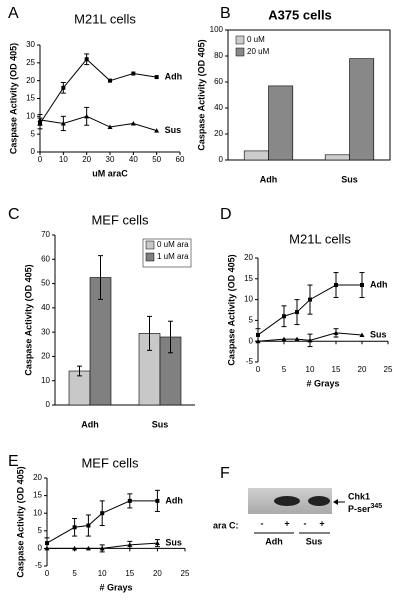 The image size is (410, 601). Describe the element at coordinates (45, 234) in the screenshot. I see `y-tick-label: 70` at that location.